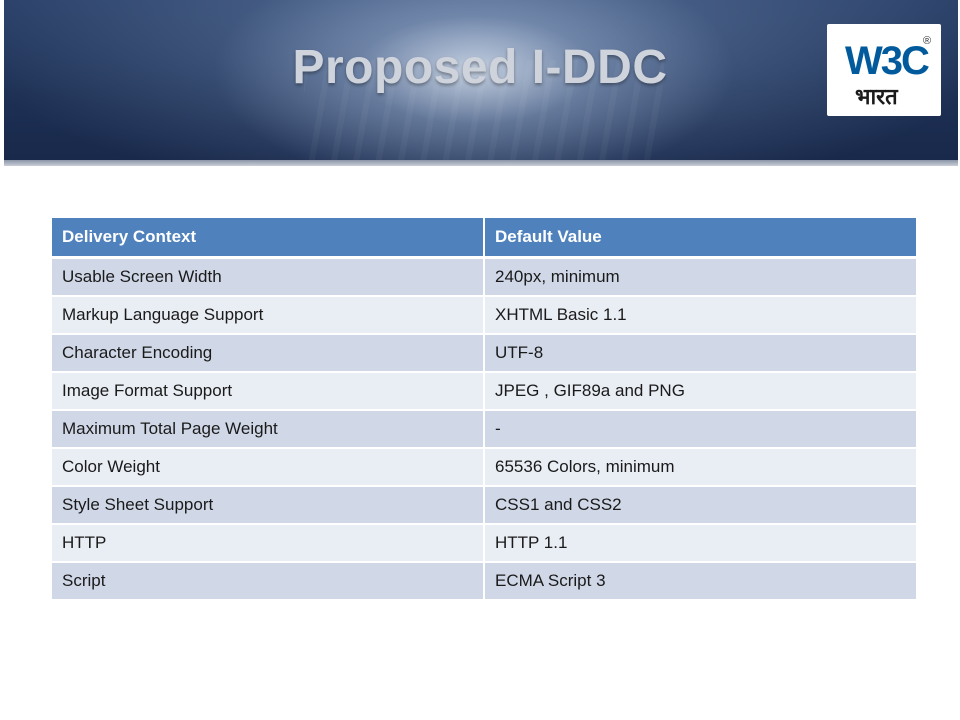  Describe the element at coordinates (700, 277) in the screenshot. I see `cell-default-value: 240px, minimum` at that location.